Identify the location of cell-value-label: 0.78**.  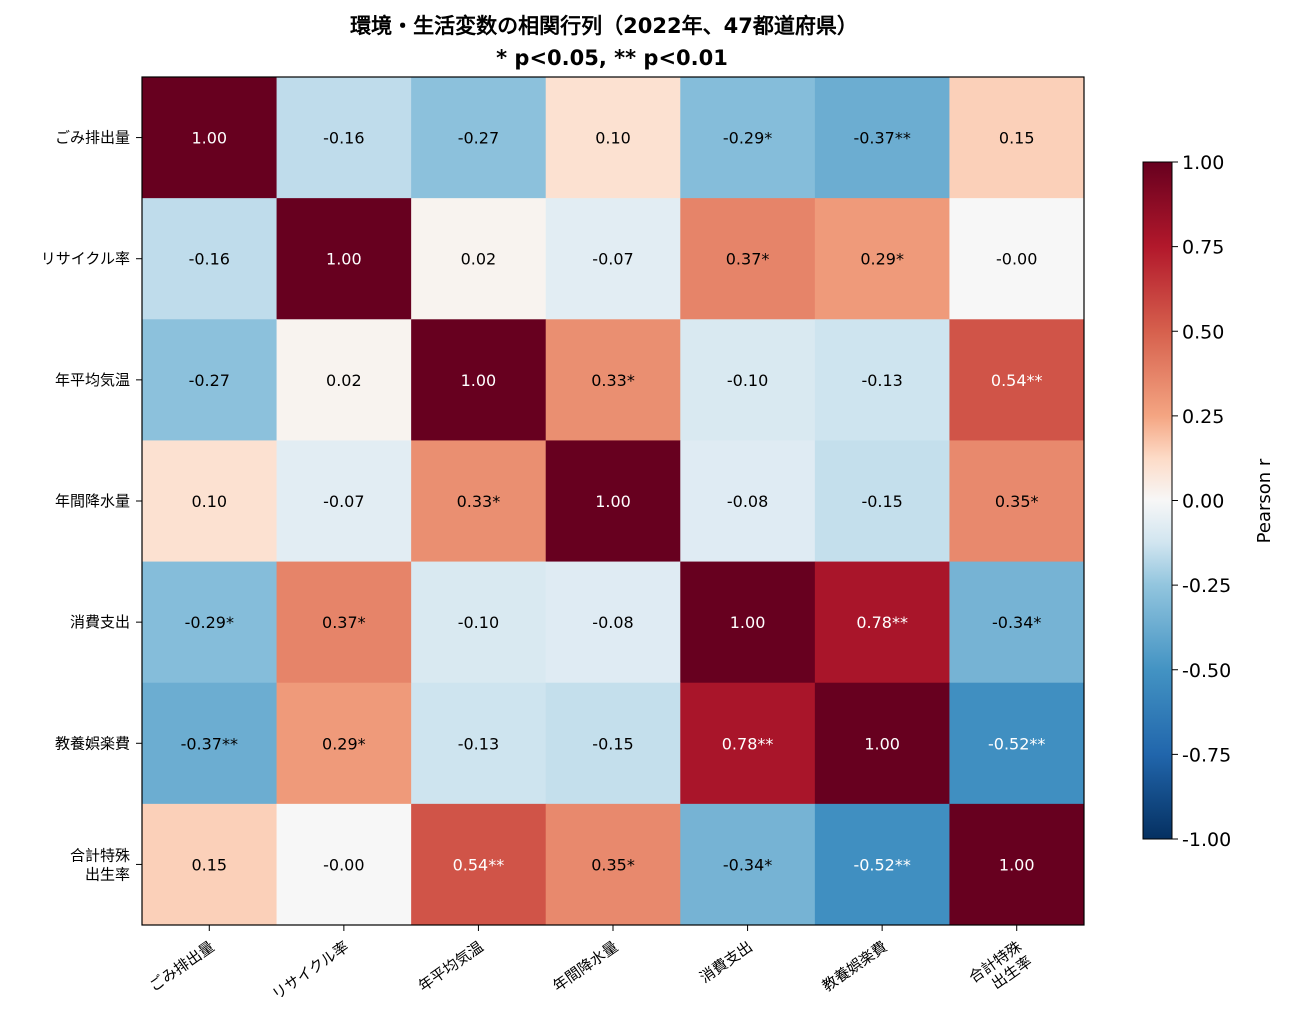
(882, 622).